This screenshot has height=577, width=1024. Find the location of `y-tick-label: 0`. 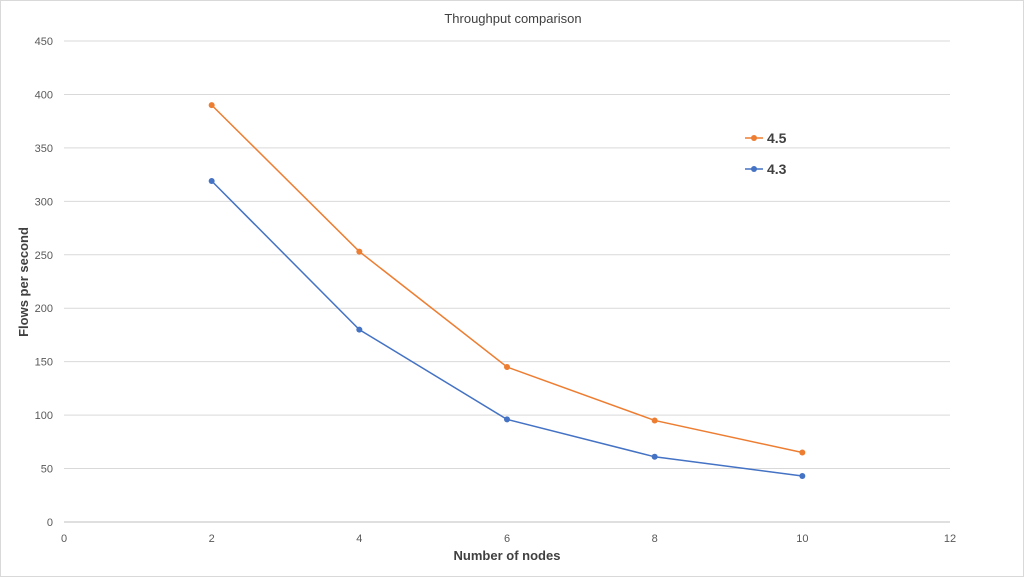

y-tick-label: 0 is located at coordinates (50, 523).